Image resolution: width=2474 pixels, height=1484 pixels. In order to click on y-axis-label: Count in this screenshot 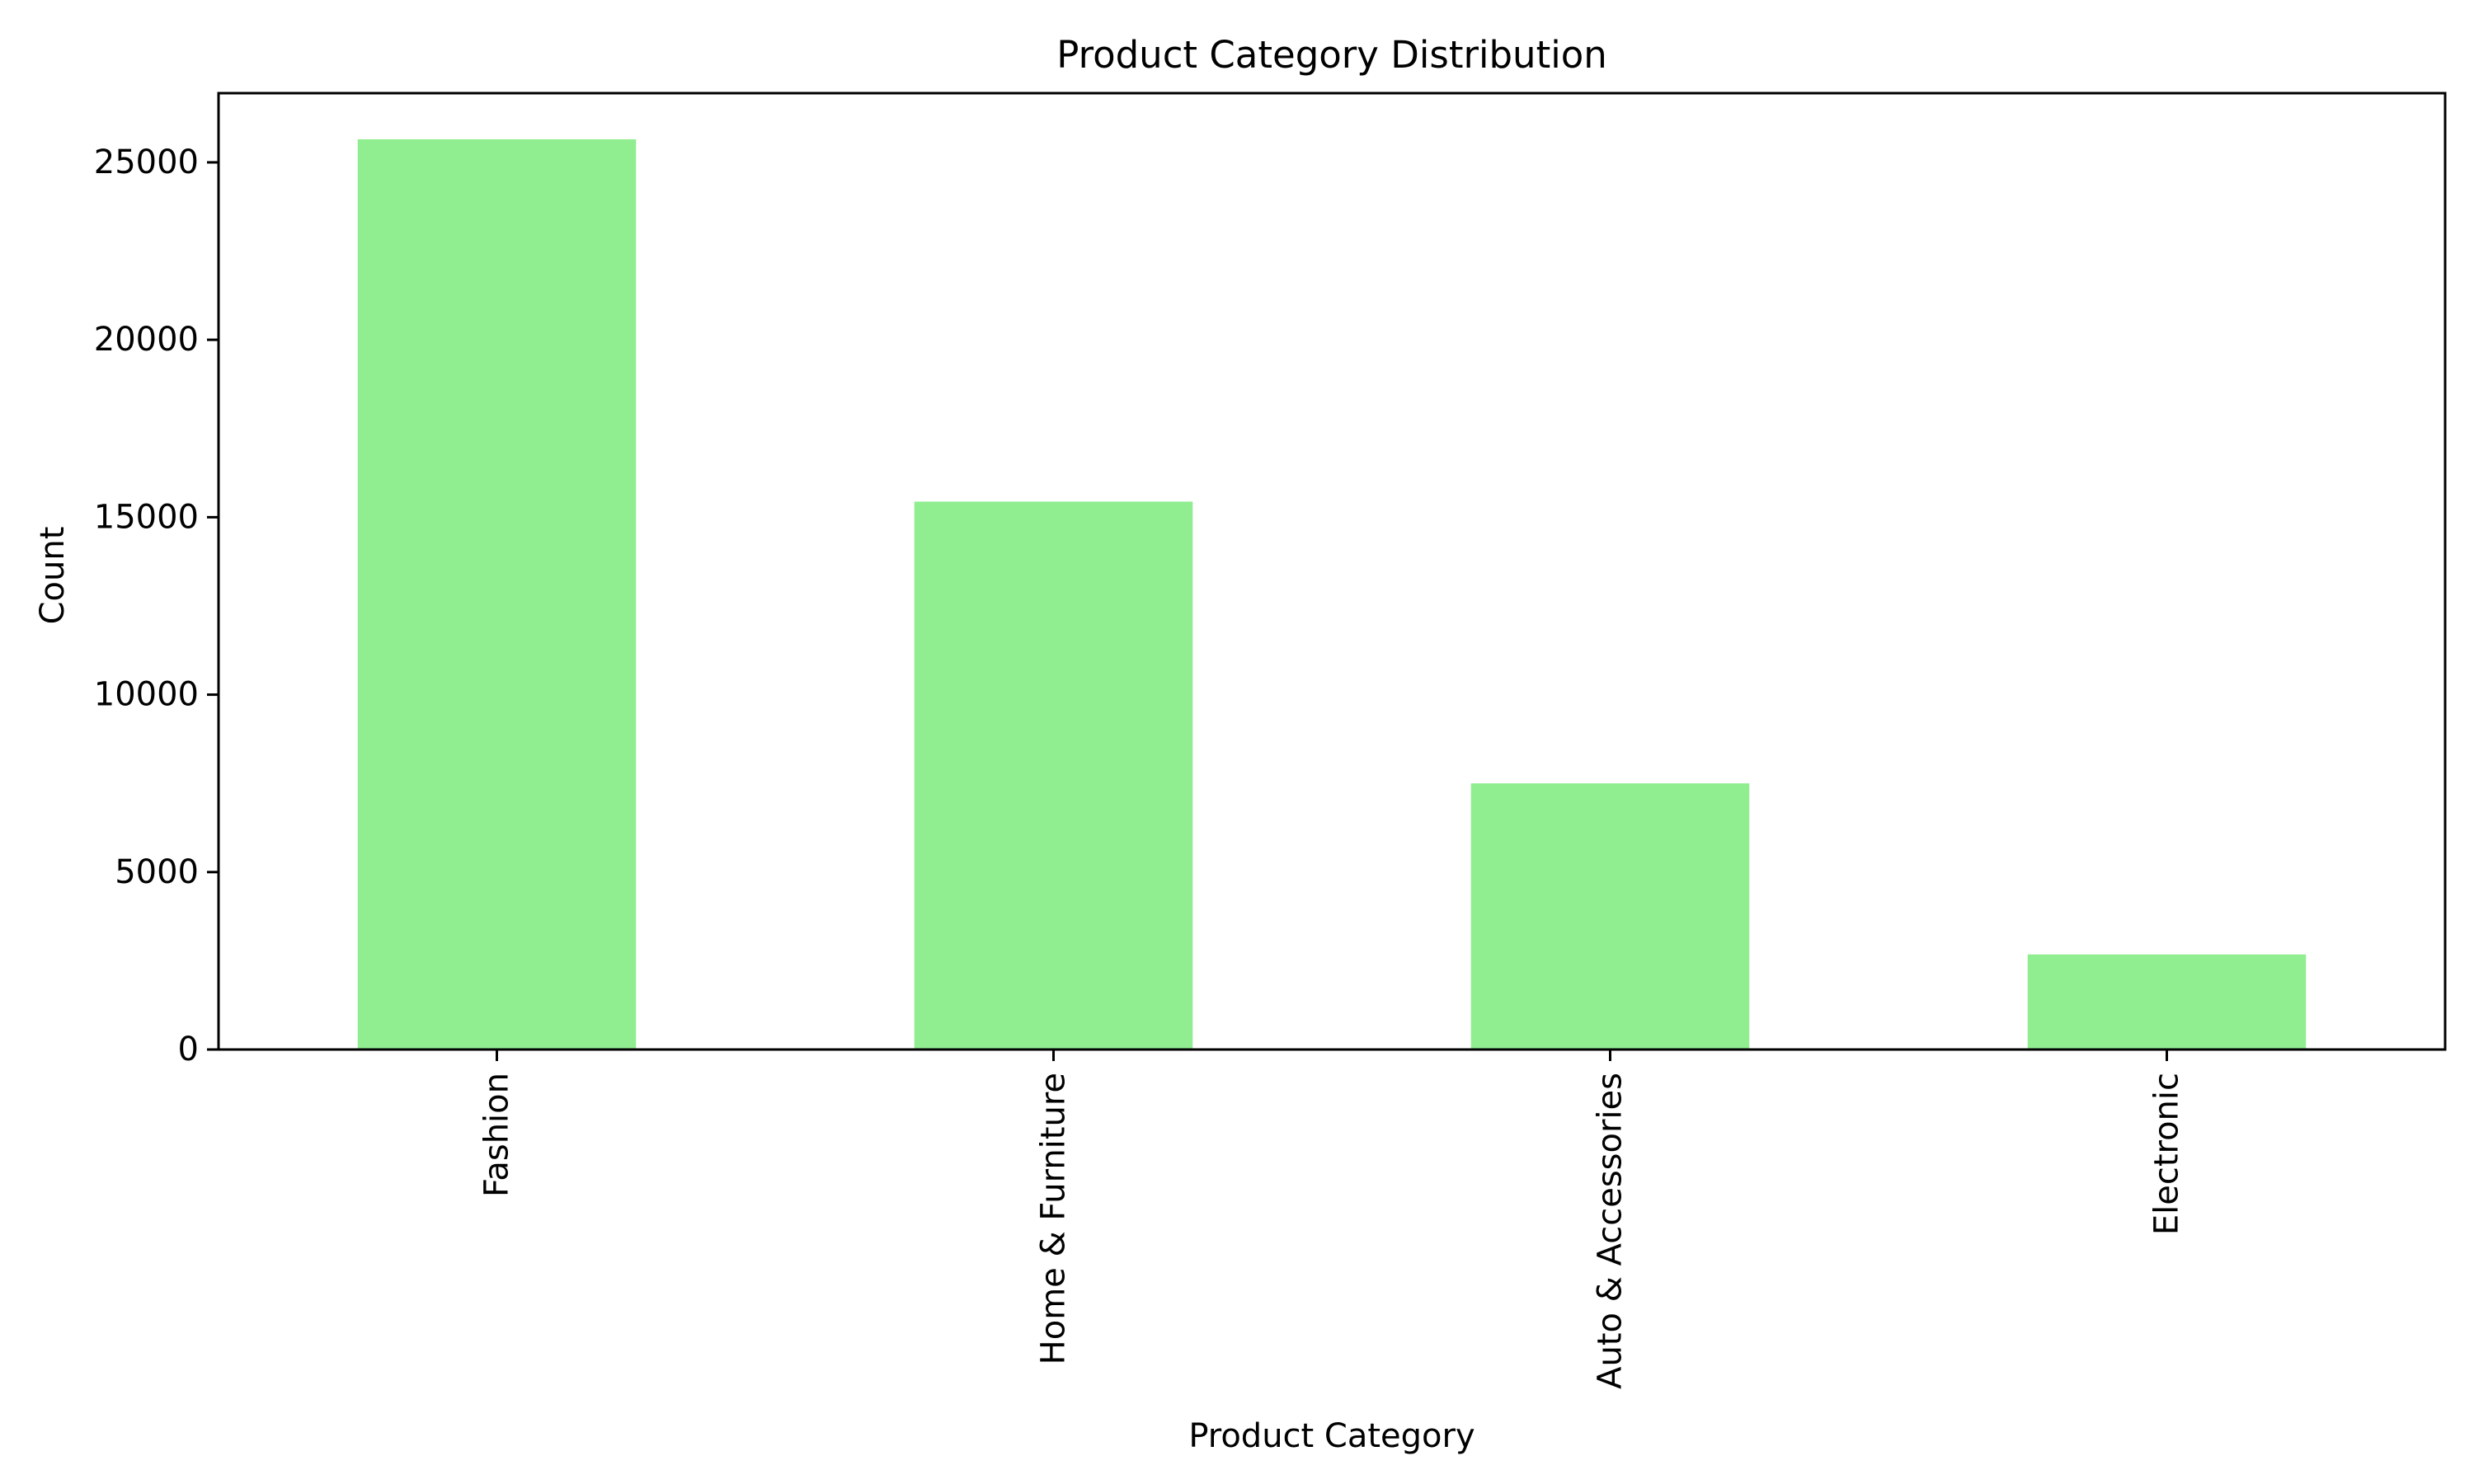, I will do `click(53, 576)`.